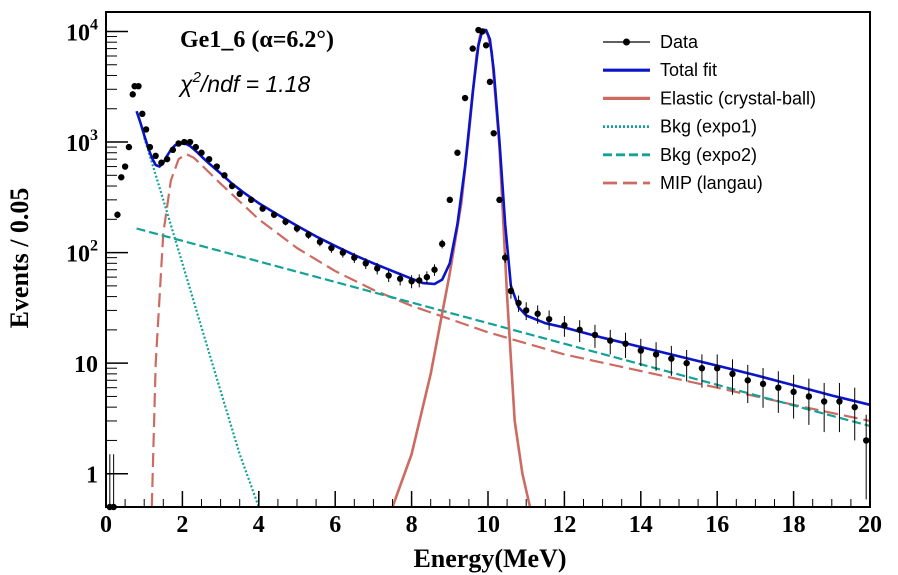 The width and height of the screenshot is (898, 575). What do you see at coordinates (794, 525) in the screenshot?
I see `x-tick-label: 18` at bounding box center [794, 525].